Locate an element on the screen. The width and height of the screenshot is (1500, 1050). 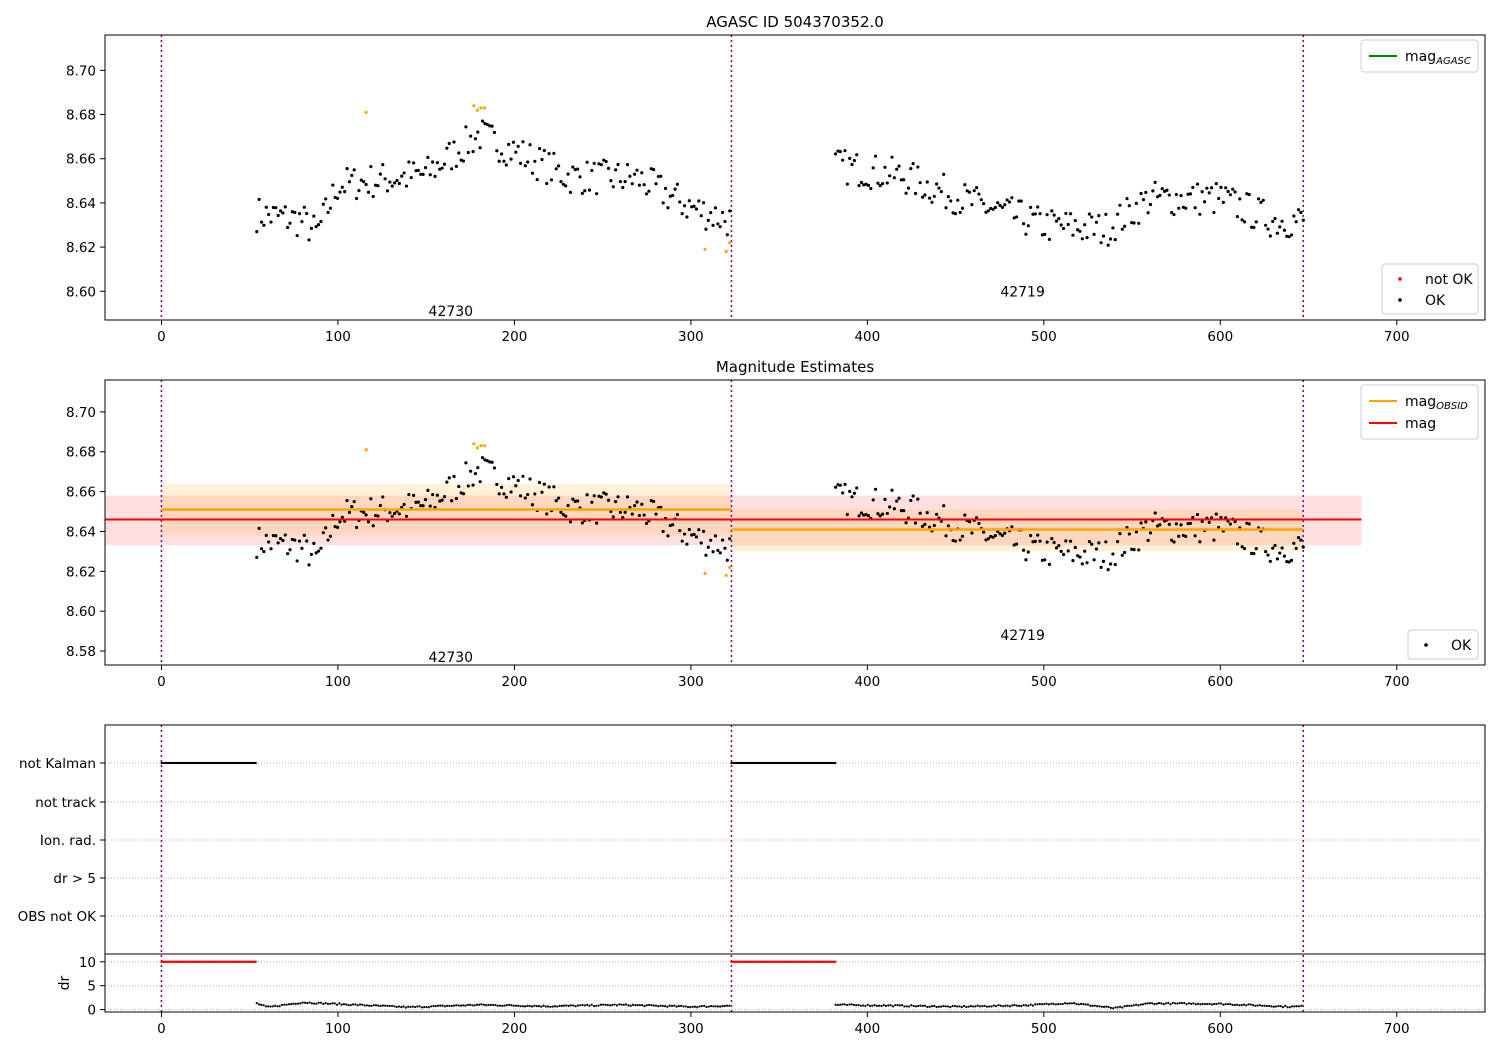
legend-line-label: mag is located at coordinates (1420, 424).